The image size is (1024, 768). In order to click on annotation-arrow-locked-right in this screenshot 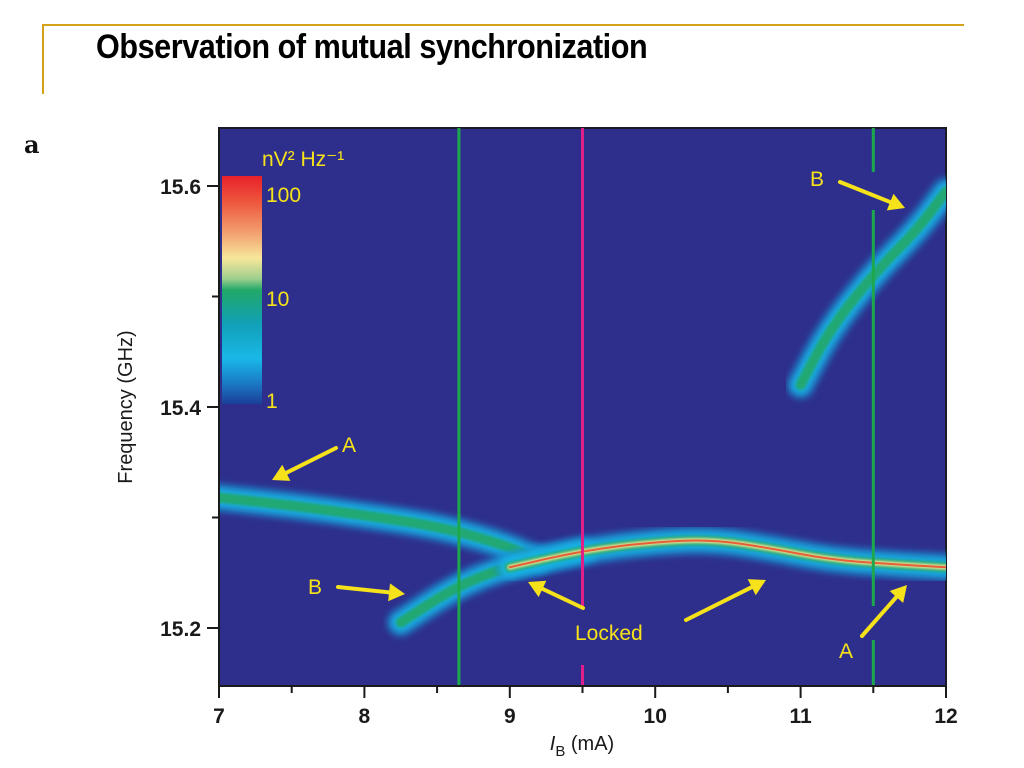, I will do `click(725, 600)`.